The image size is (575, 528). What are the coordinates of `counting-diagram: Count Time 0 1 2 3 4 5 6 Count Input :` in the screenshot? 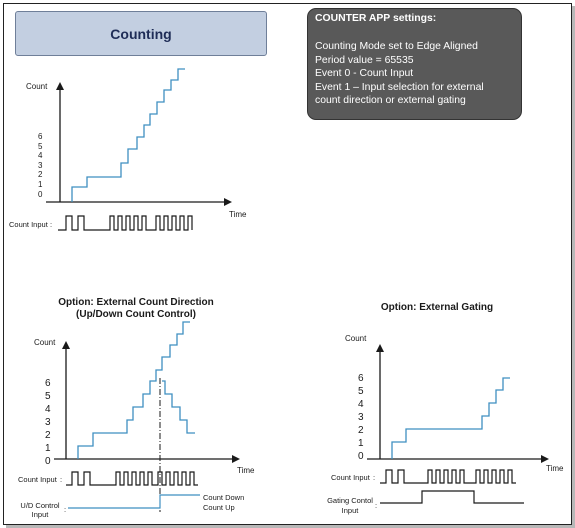 It's located at (128, 149).